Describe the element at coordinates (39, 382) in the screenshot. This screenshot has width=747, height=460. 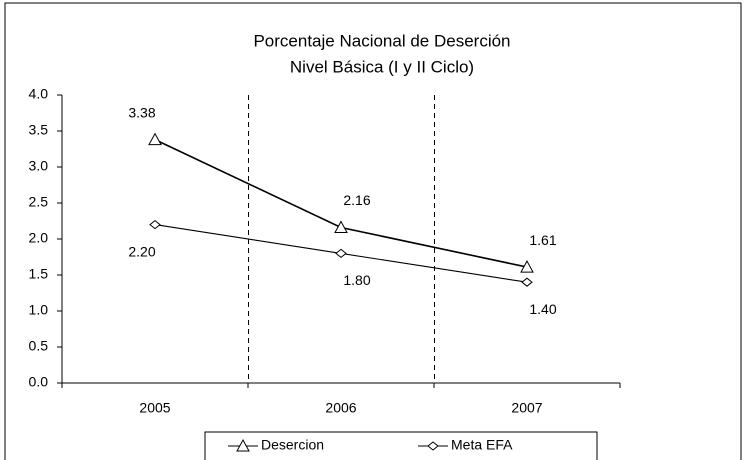
I see `y-tick-label: 0.0` at that location.